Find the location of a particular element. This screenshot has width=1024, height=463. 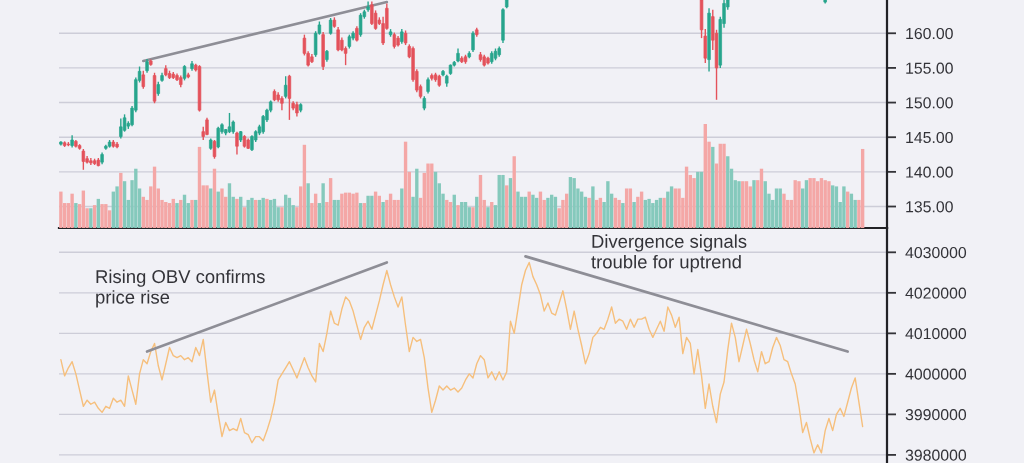

y-tick-label: 145.00 is located at coordinates (929, 137).